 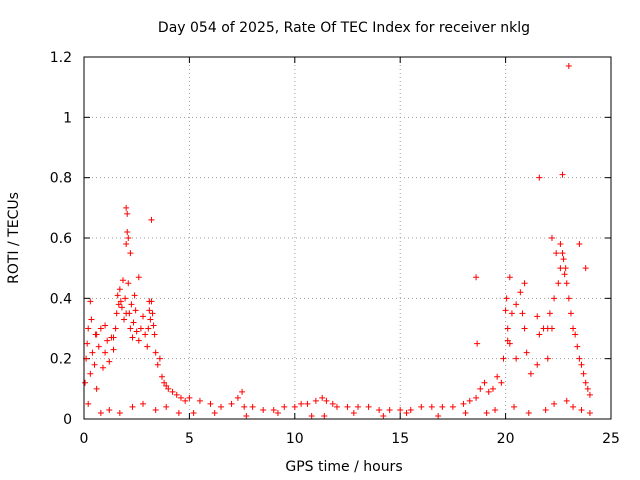 What do you see at coordinates (61, 299) in the screenshot?
I see `y-tick-label: 0.4` at bounding box center [61, 299].